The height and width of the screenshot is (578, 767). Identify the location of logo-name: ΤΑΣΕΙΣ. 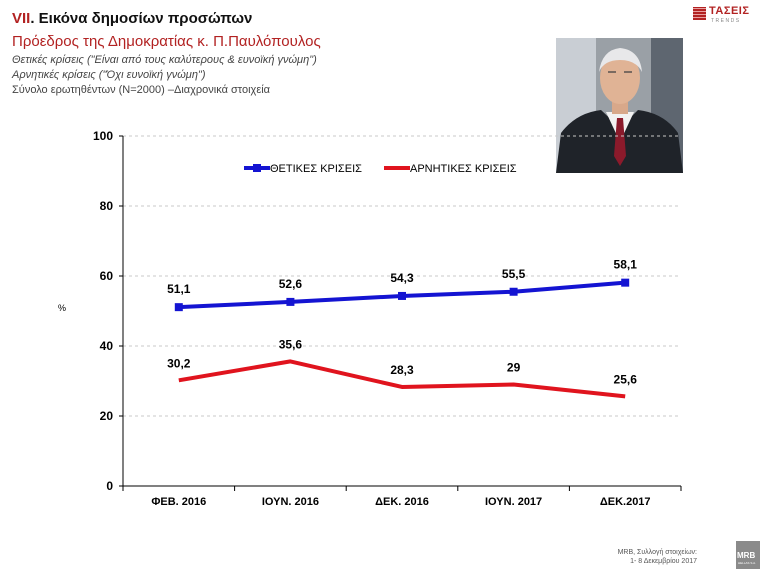
(729, 11).